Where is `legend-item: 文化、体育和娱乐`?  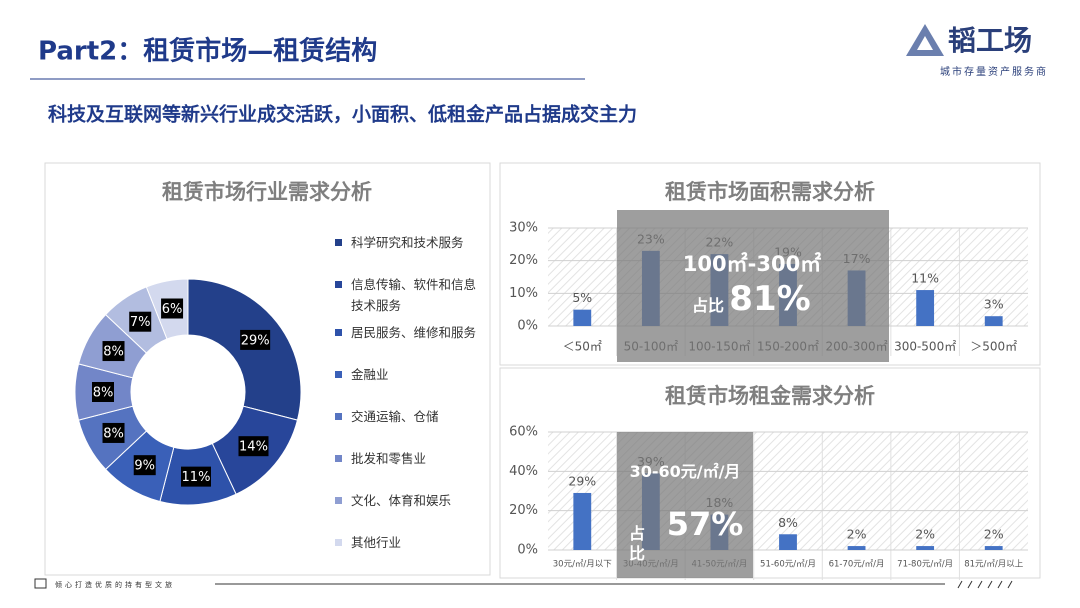
legend-item: 文化、体育和娱乐 is located at coordinates (410, 500).